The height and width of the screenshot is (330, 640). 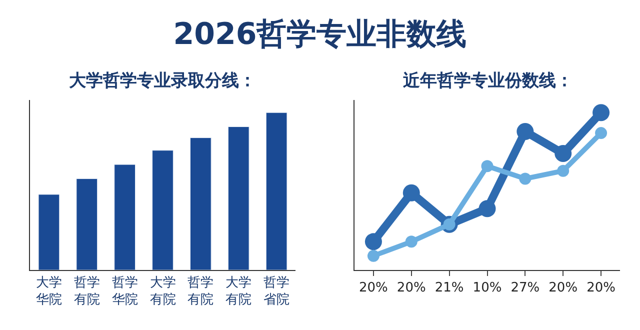 What do you see at coordinates (320, 34) in the screenshot?
I see `chart-title: 2026哲学专业非数线` at bounding box center [320, 34].